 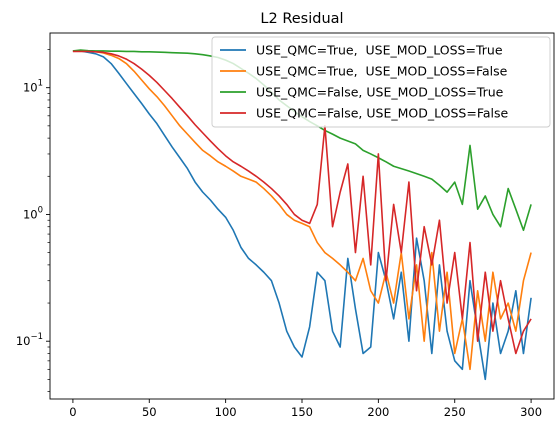 I want to click on x-axis: 0 50 100 150 200 250 300, so click(x=305, y=409).